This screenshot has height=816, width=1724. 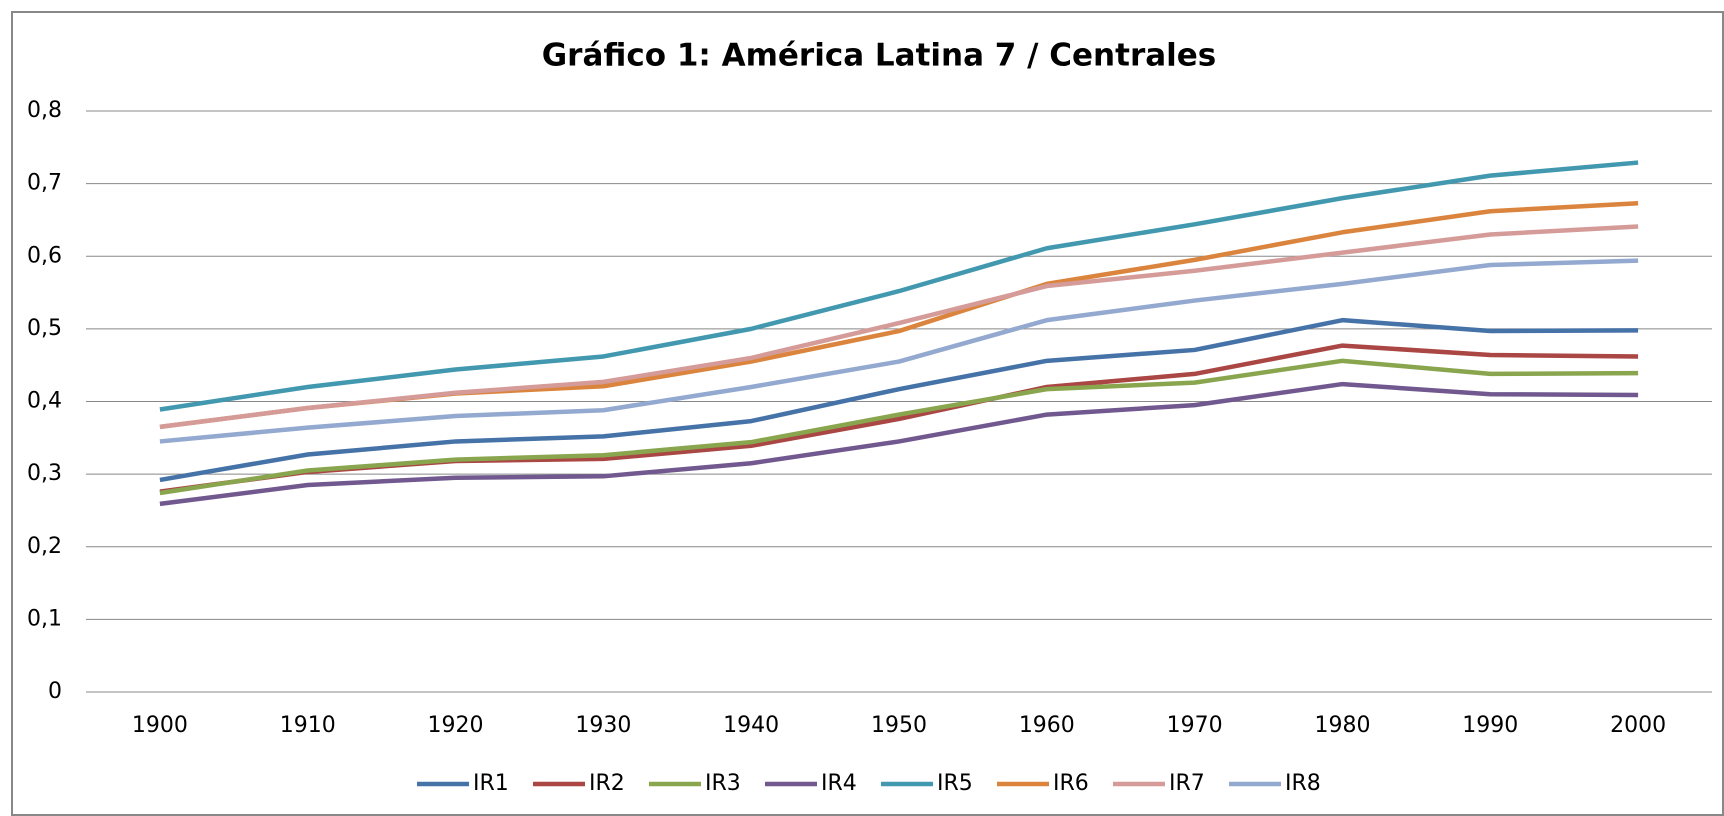 I want to click on x-tick-label: 1940, so click(x=751, y=725).